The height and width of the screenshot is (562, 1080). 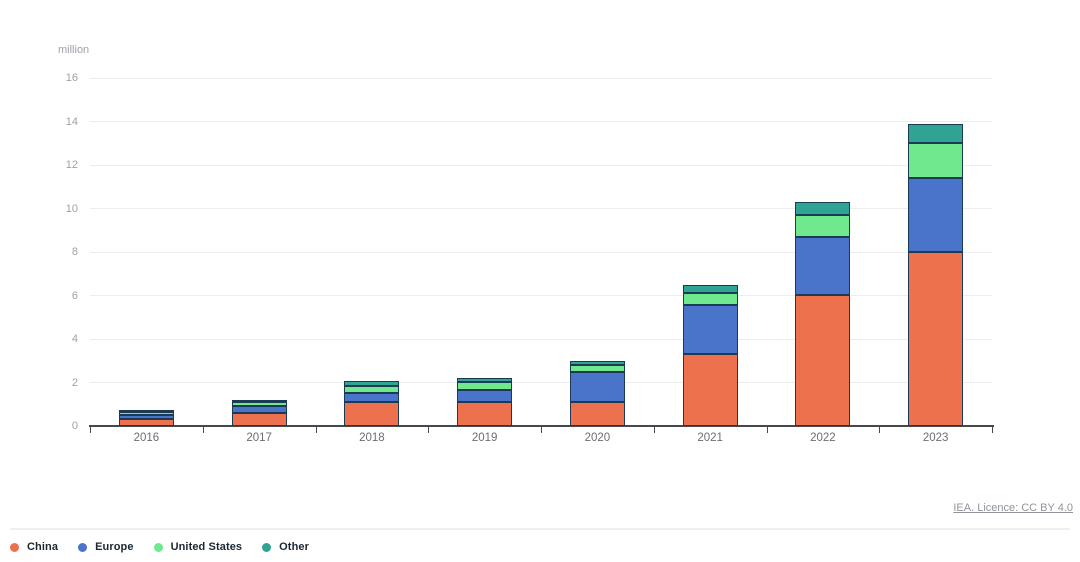 I want to click on bar-2023-segment-united-states, so click(x=936, y=161).